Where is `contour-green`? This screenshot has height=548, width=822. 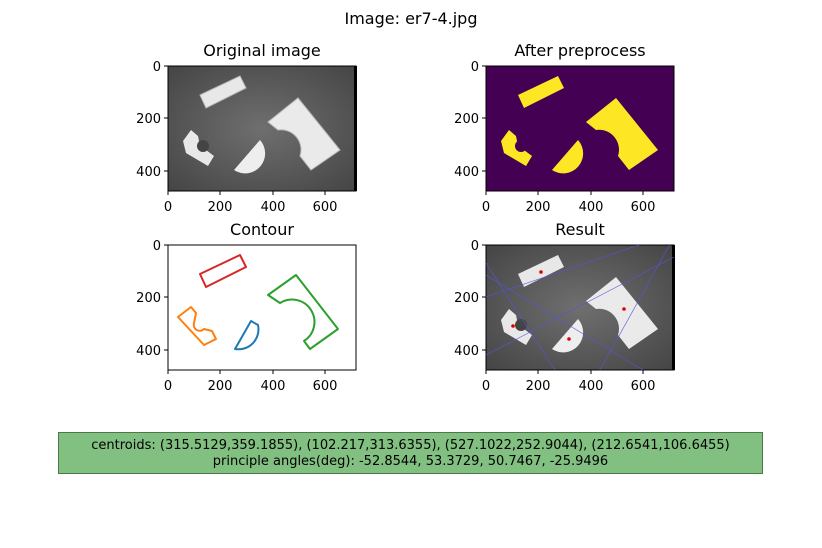 contour-green is located at coordinates (303, 312).